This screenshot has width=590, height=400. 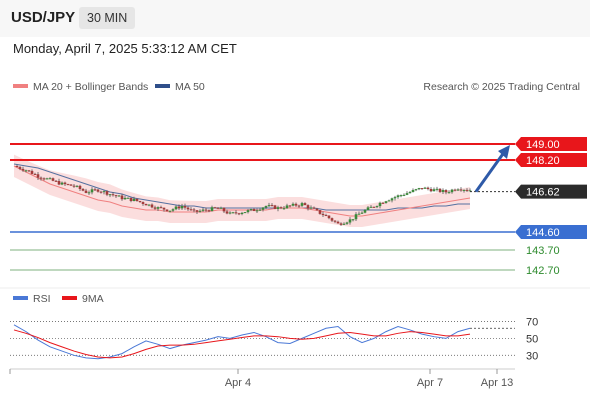 What do you see at coordinates (125, 48) in the screenshot?
I see `datetime-label: Monday, April 7, 2025 5:33:12 AM CET` at bounding box center [125, 48].